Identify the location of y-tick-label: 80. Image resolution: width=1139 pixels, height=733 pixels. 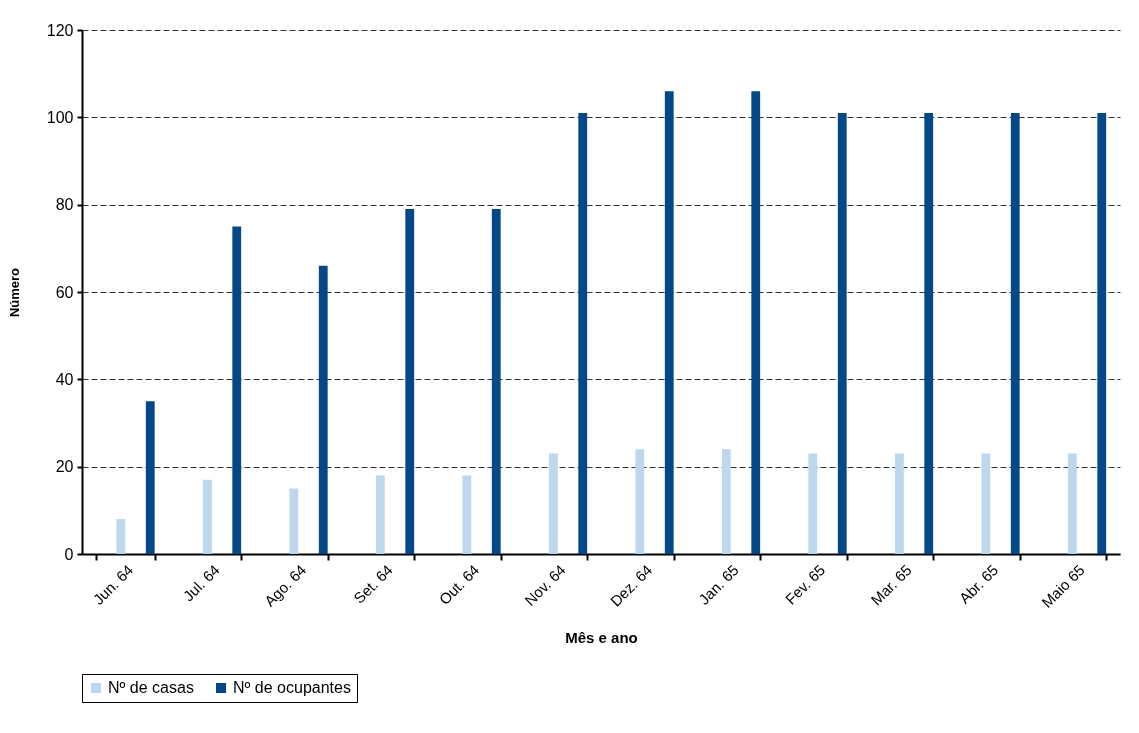
(64, 205).